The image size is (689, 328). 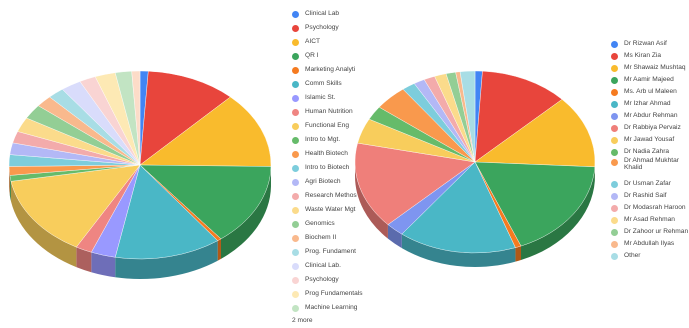 What do you see at coordinates (321, 237) in the screenshot?
I see `legend-label: Biochem II` at bounding box center [321, 237].